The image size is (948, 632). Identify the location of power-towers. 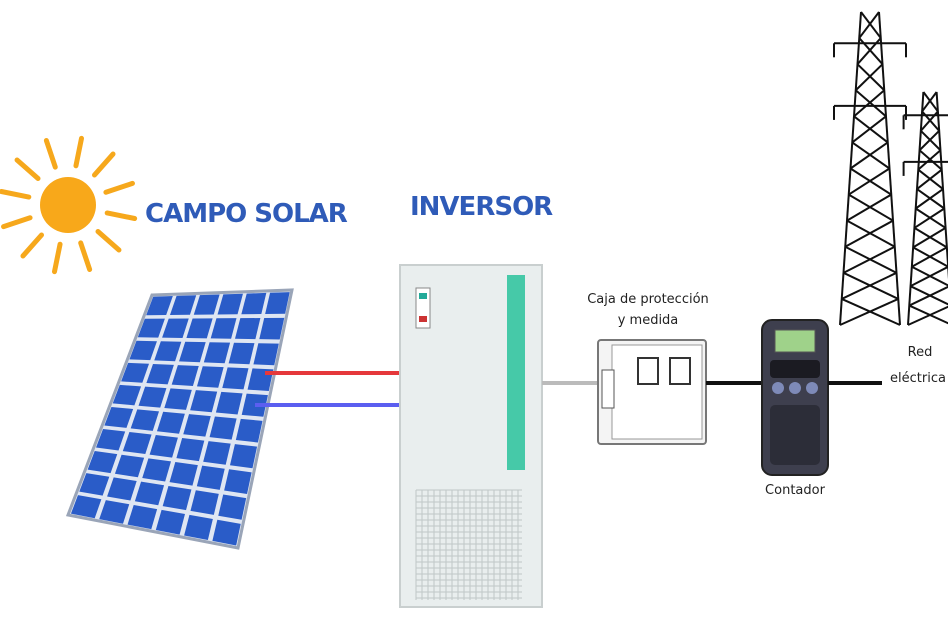
(890, 168).